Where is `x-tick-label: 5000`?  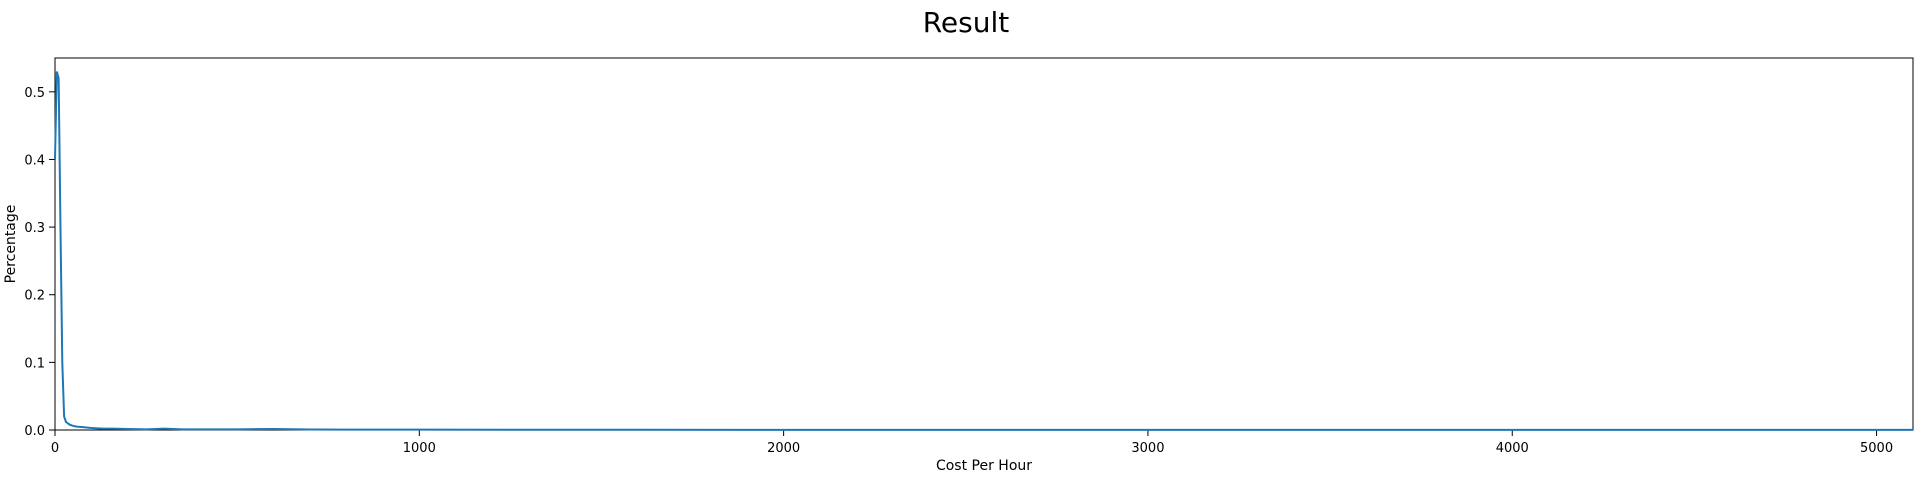 x-tick-label: 5000 is located at coordinates (1876, 448).